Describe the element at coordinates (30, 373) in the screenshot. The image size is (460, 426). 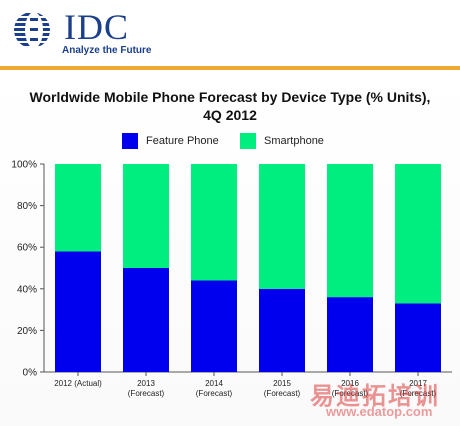
I see `y-tick-label: 0%` at that location.